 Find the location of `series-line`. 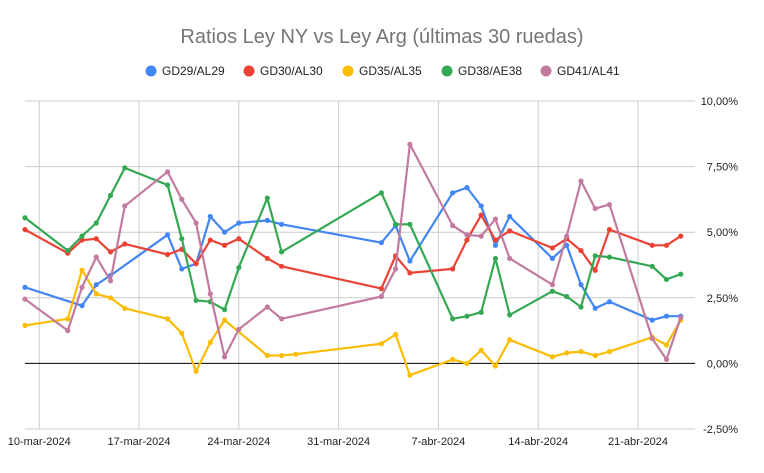

series-line is located at coordinates (352, 252).